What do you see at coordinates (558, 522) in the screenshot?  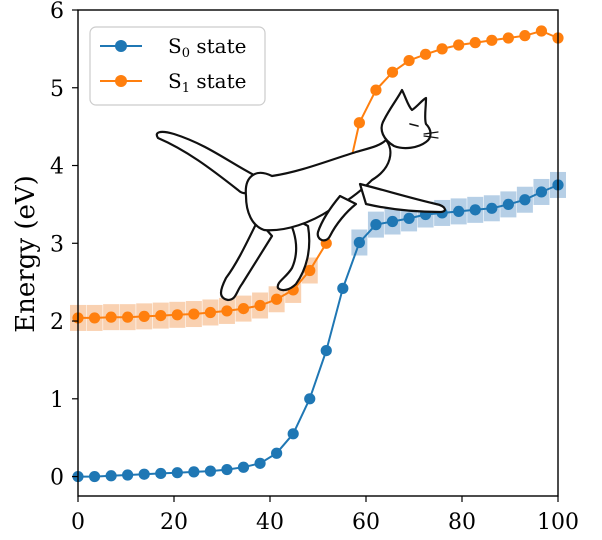 I see `x-tick-label: 100` at bounding box center [558, 522].